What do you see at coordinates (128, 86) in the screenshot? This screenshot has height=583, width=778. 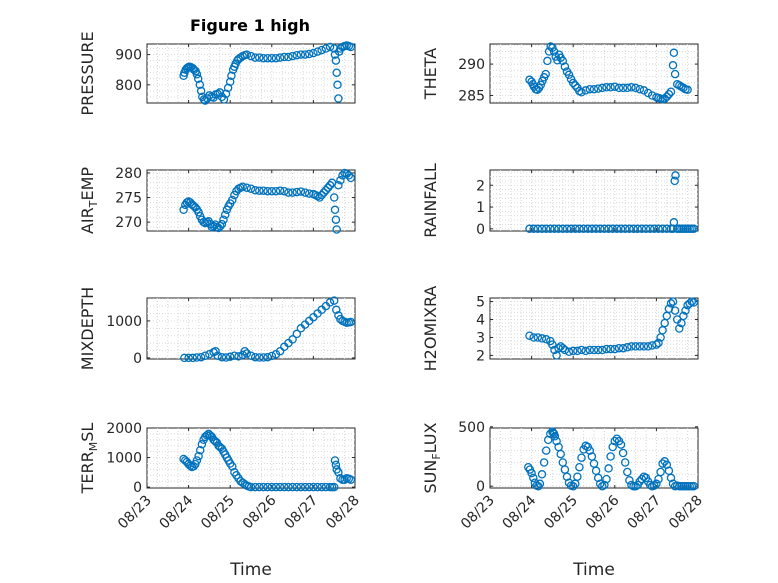 I see `pressure-ytick-label: 800` at bounding box center [128, 86].